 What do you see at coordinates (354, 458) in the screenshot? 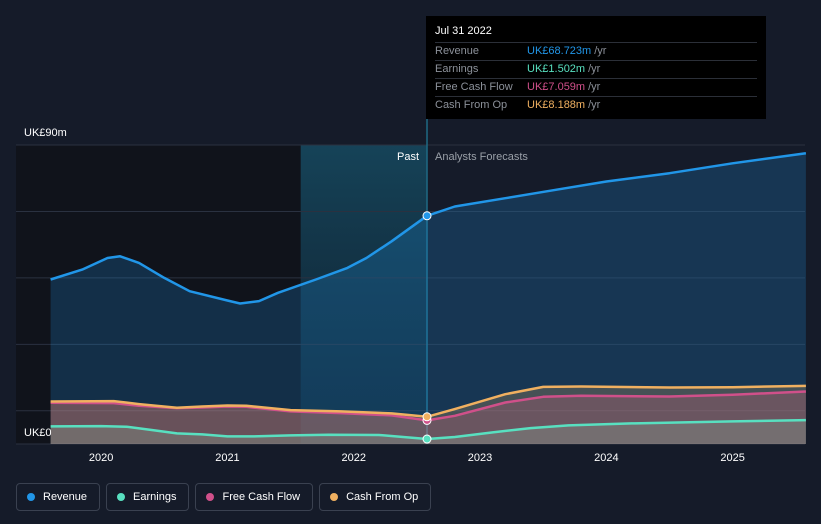
I see `x-tick-label: 2022` at bounding box center [354, 458].